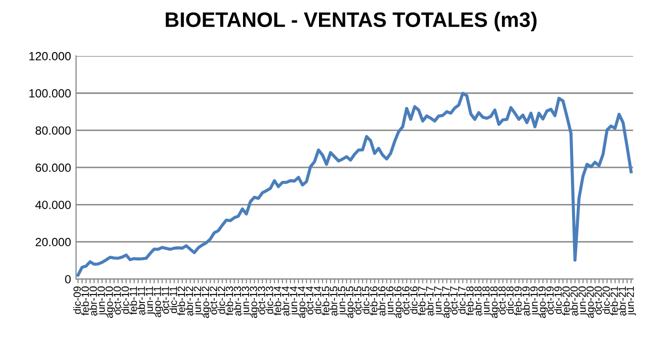  What do you see at coordinates (53, 168) in the screenshot?
I see `y-tick-label: 60.000` at bounding box center [53, 168].